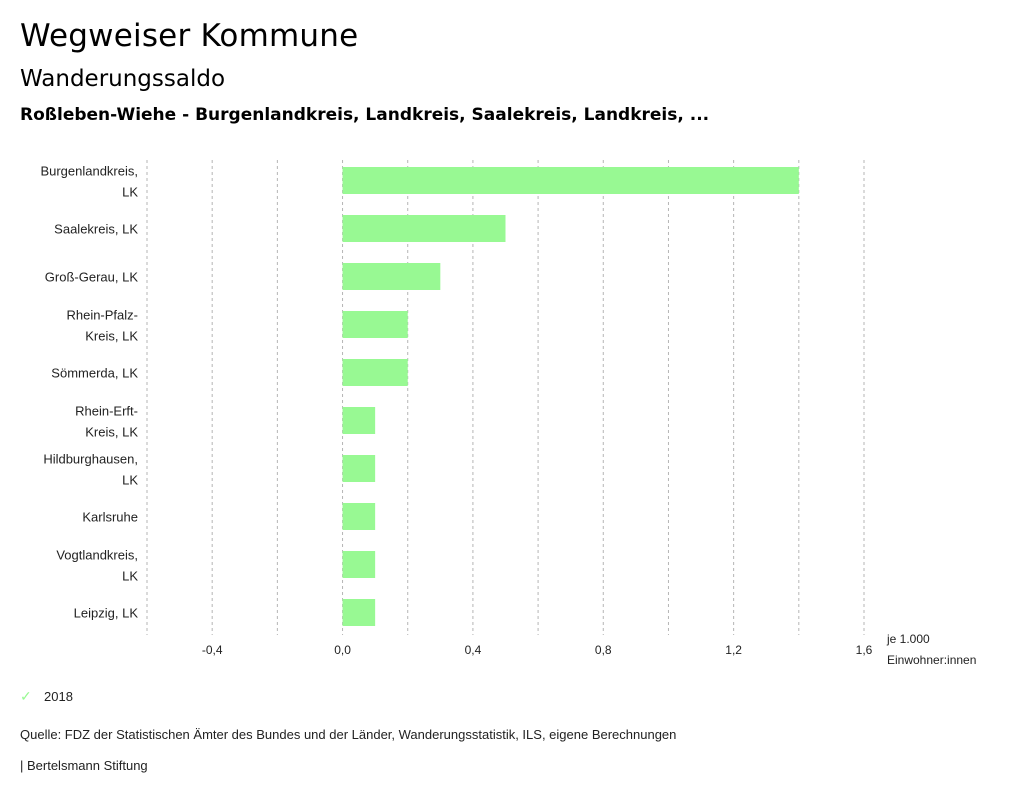 The width and height of the screenshot is (1024, 799). What do you see at coordinates (110, 517) in the screenshot?
I see `category-label: Karlsruhe` at bounding box center [110, 517].